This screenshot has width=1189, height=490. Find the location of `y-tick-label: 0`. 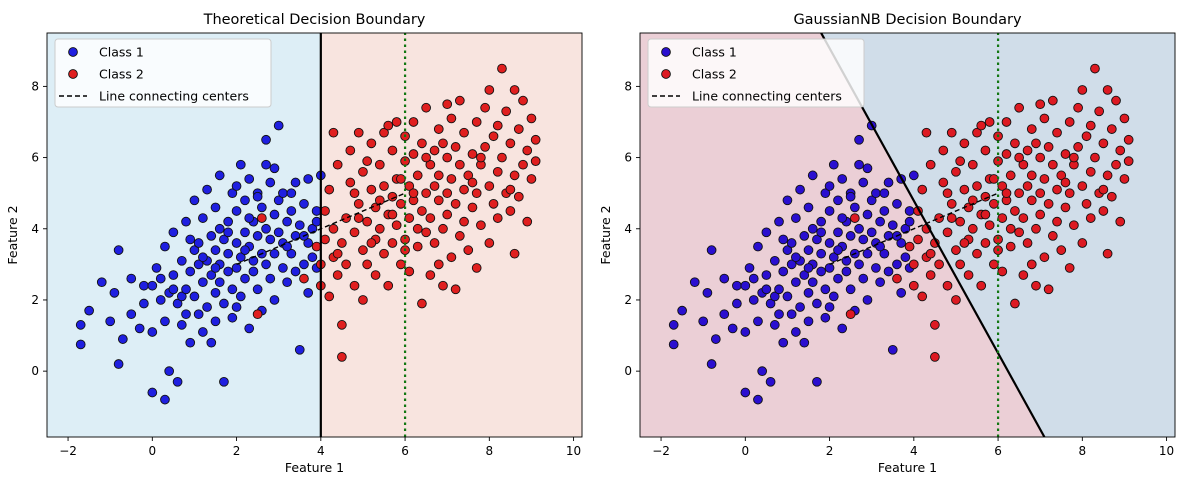

y-tick-label: 0 is located at coordinates (628, 371).